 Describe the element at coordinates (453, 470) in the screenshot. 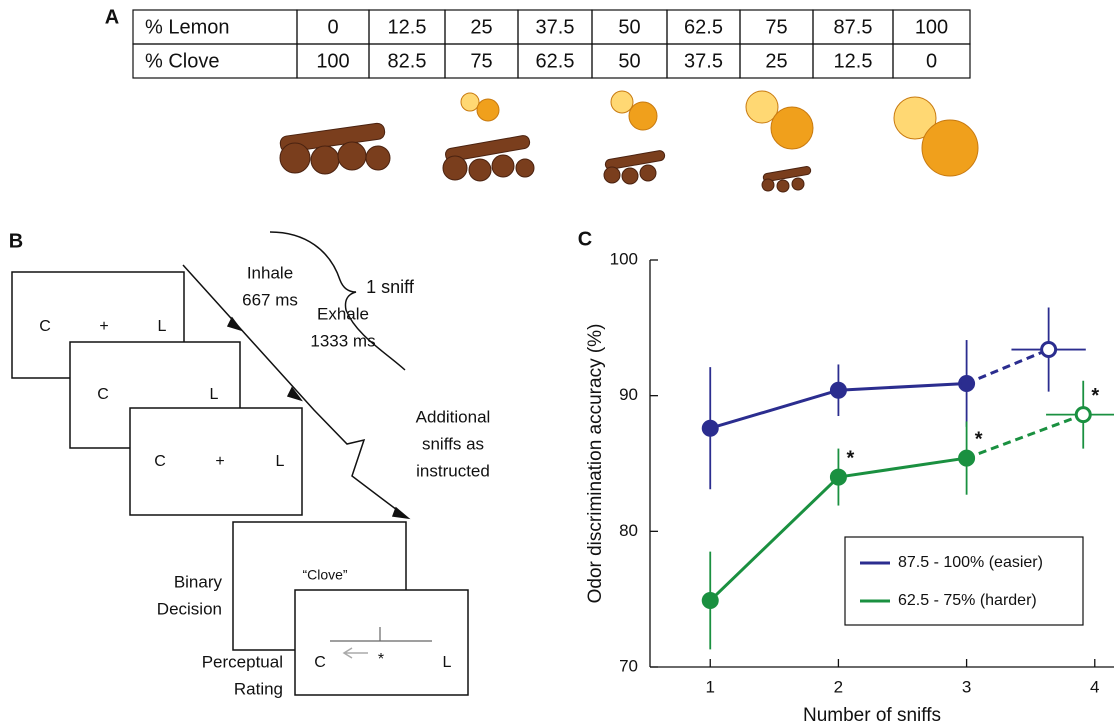

I see `additional-label: instructed` at that location.